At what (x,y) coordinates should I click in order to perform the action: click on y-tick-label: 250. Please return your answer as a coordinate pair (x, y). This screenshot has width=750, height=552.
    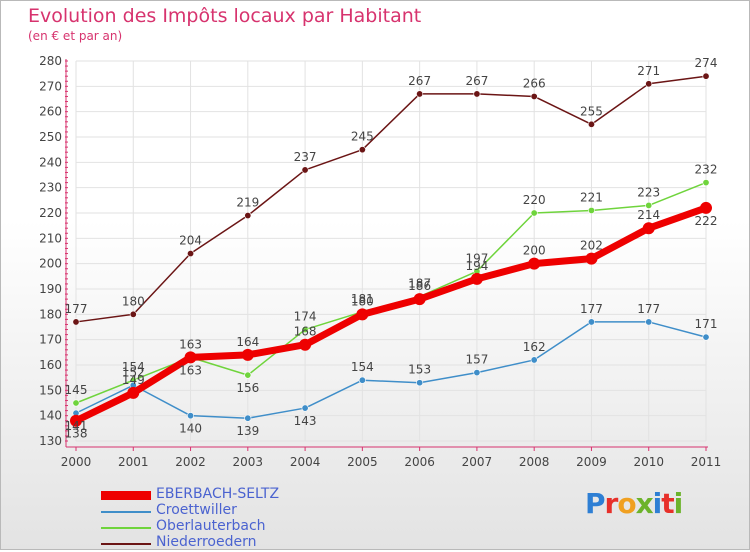
    Looking at the image, I should click on (50, 137).